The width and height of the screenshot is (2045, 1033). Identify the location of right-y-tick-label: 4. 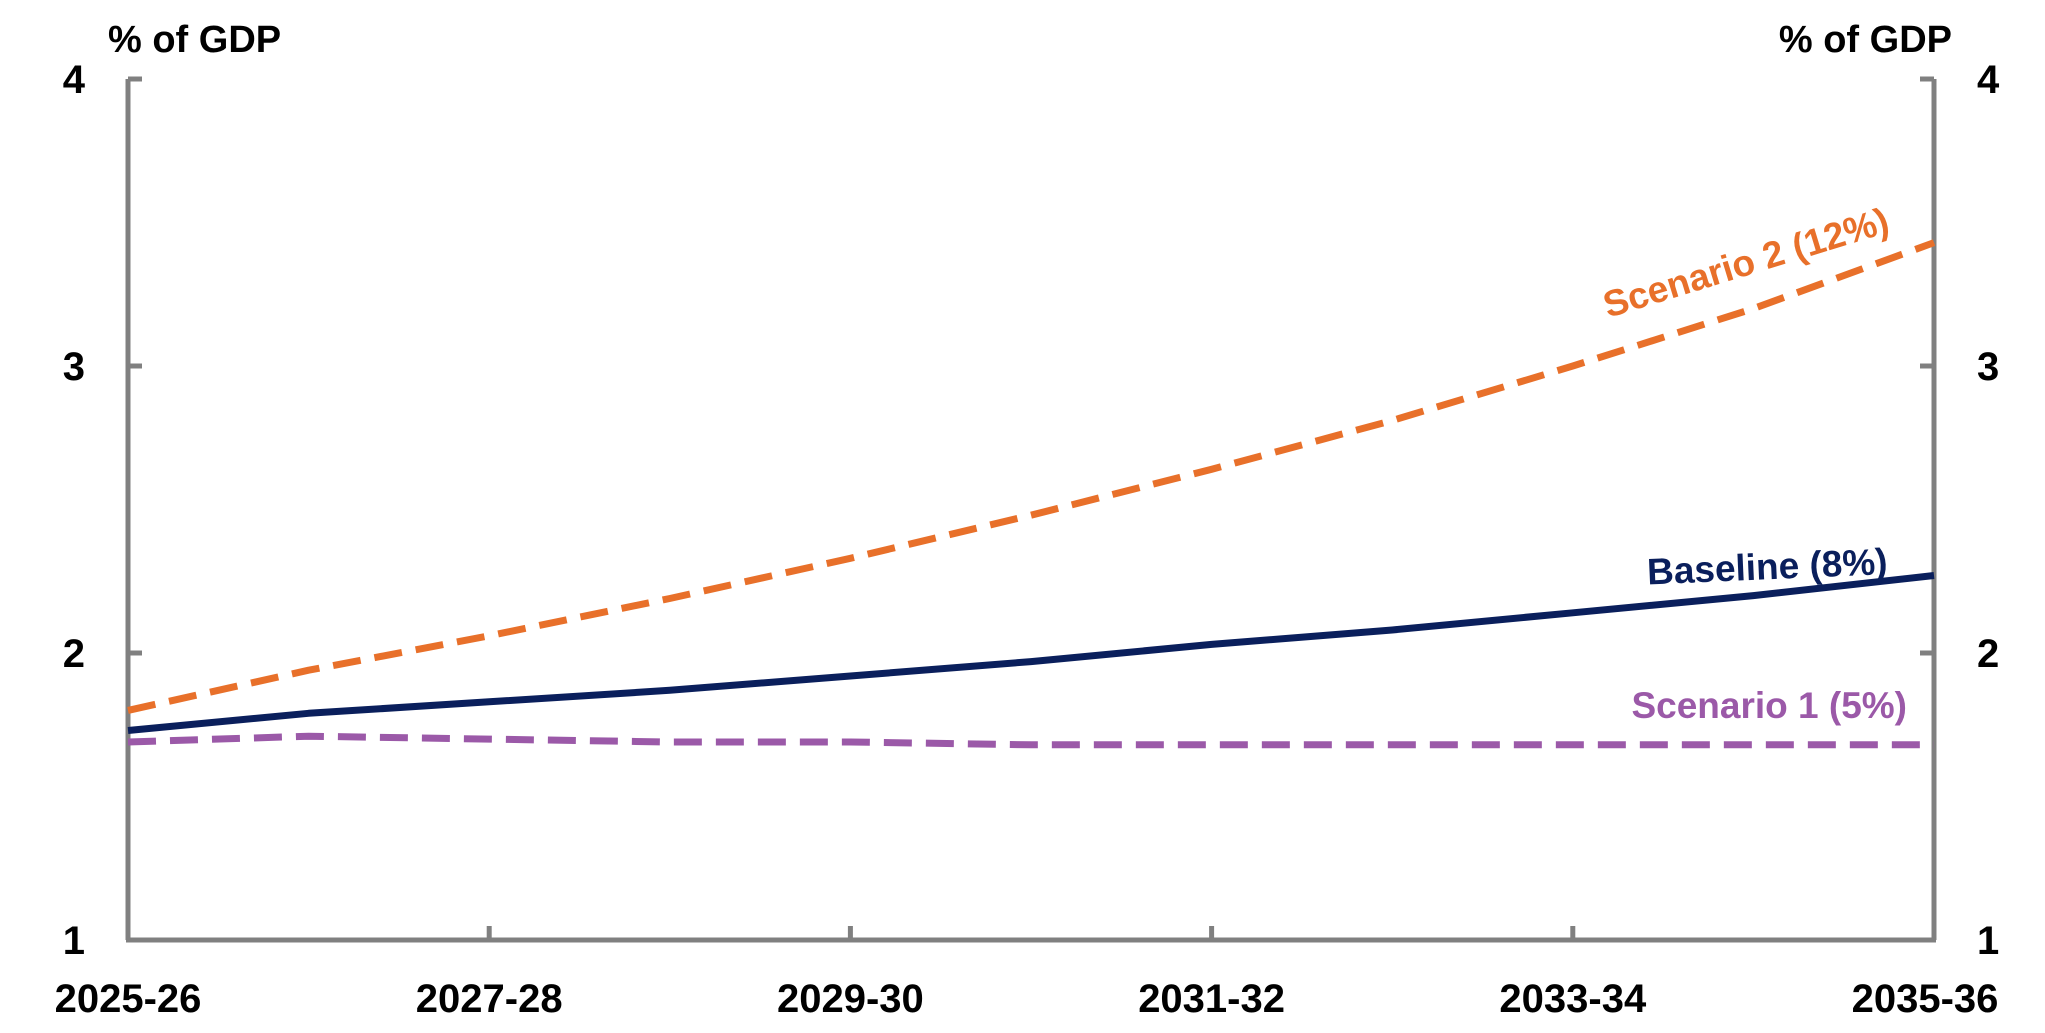
(1988, 80).